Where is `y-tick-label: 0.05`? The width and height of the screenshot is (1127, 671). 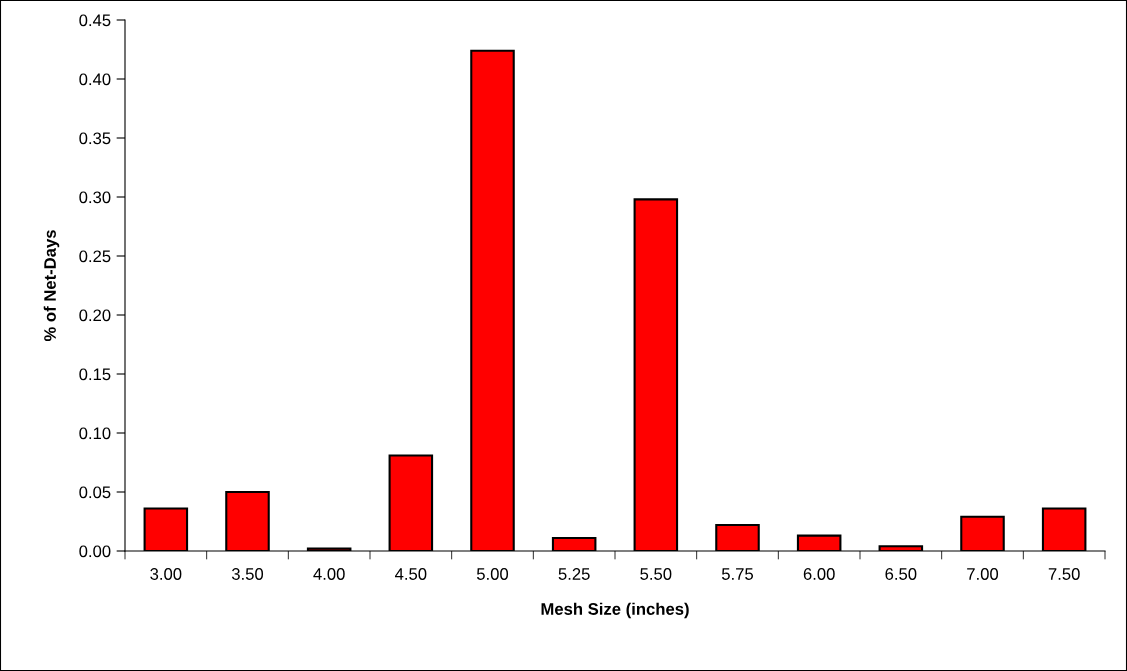 y-tick-label: 0.05 is located at coordinates (95, 492).